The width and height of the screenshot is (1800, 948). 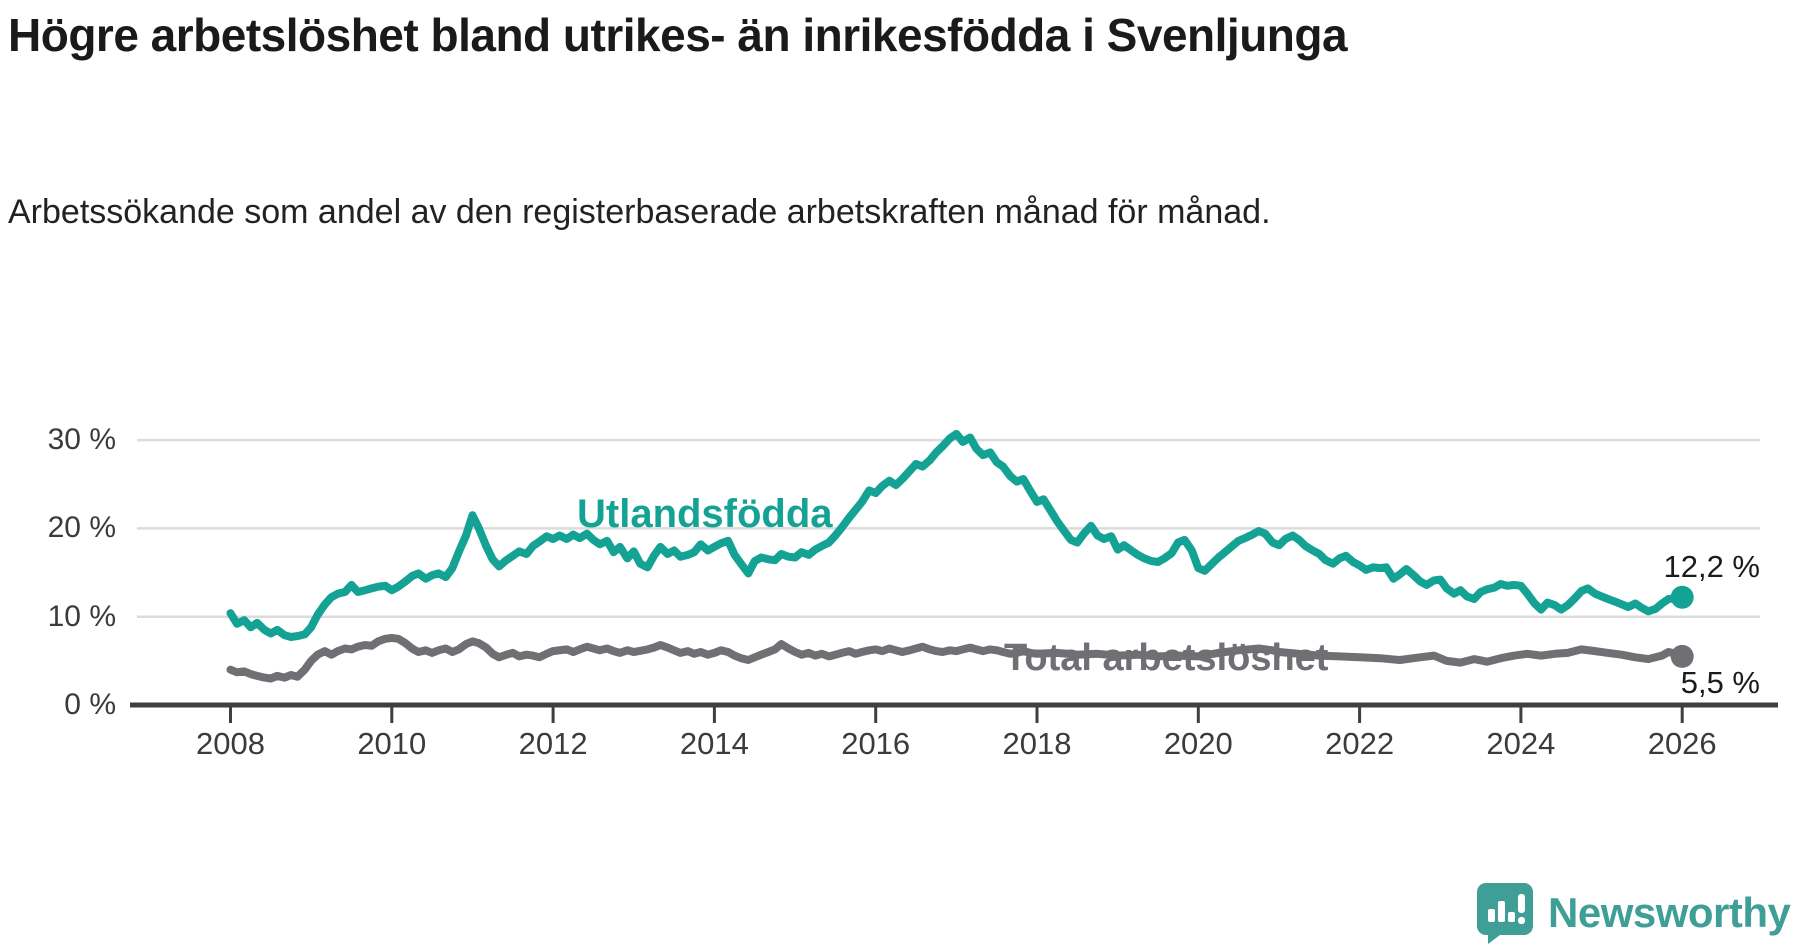 I want to click on x-tick-label: 2018, so click(x=1037, y=743).